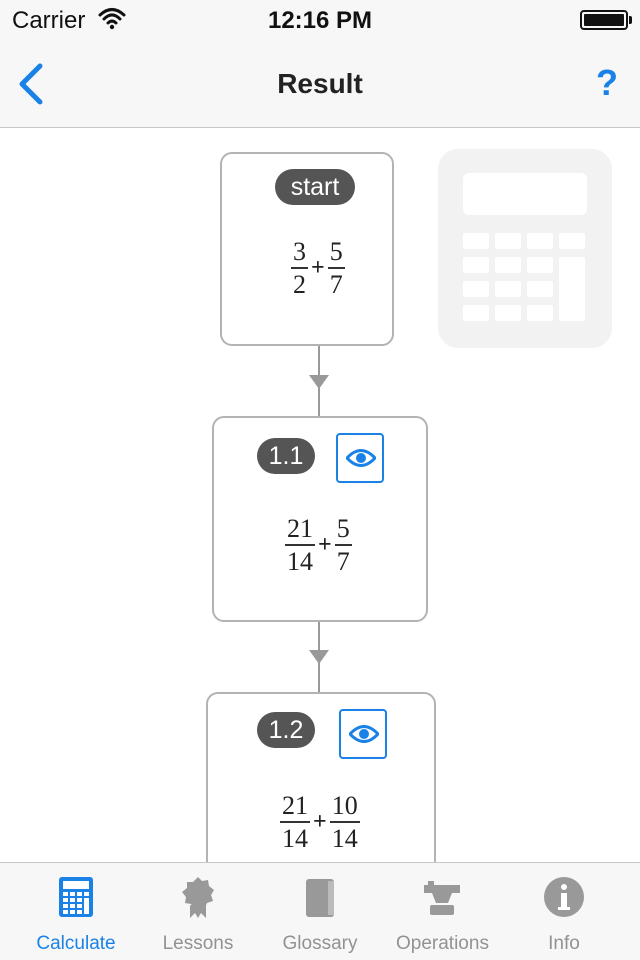  What do you see at coordinates (76, 943) in the screenshot?
I see `tab-label: Calculate` at bounding box center [76, 943].